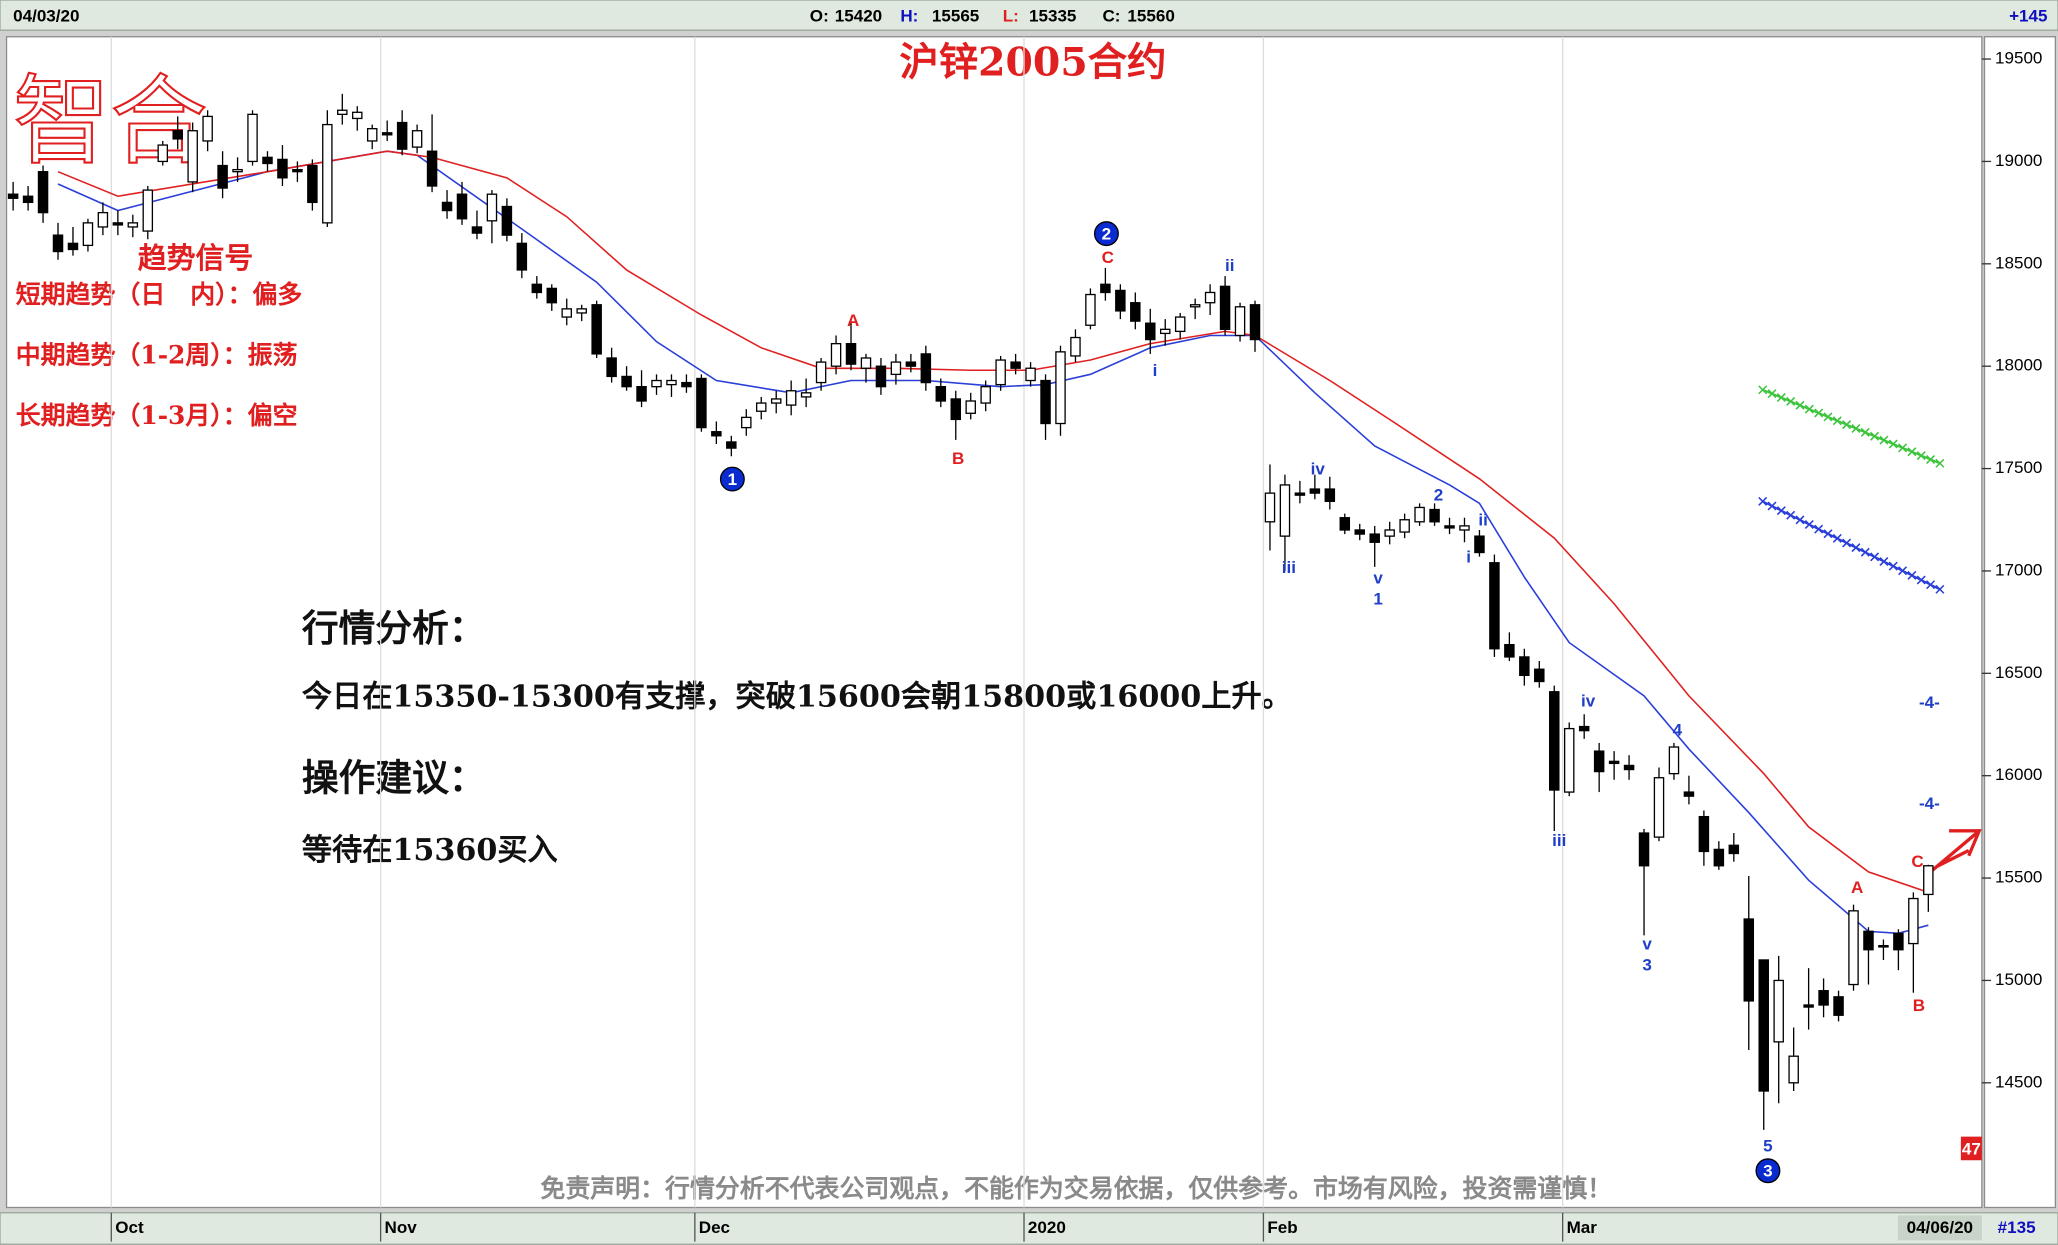 Image resolution: width=2058 pixels, height=1245 pixels. I want to click on time-axis-bar, so click(1029, 1228).